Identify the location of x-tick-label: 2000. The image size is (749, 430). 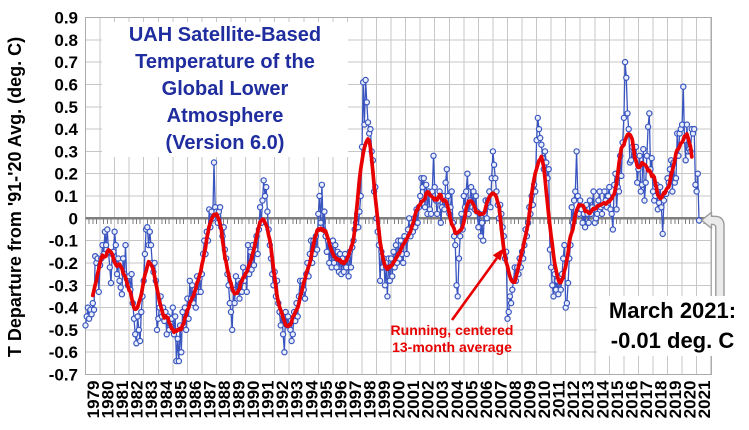
(399, 400).